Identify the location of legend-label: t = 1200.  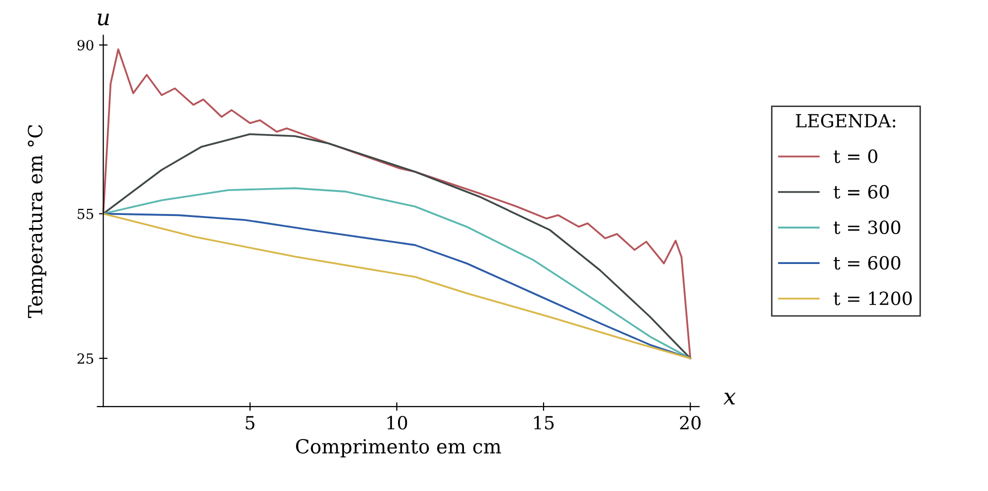
(873, 299).